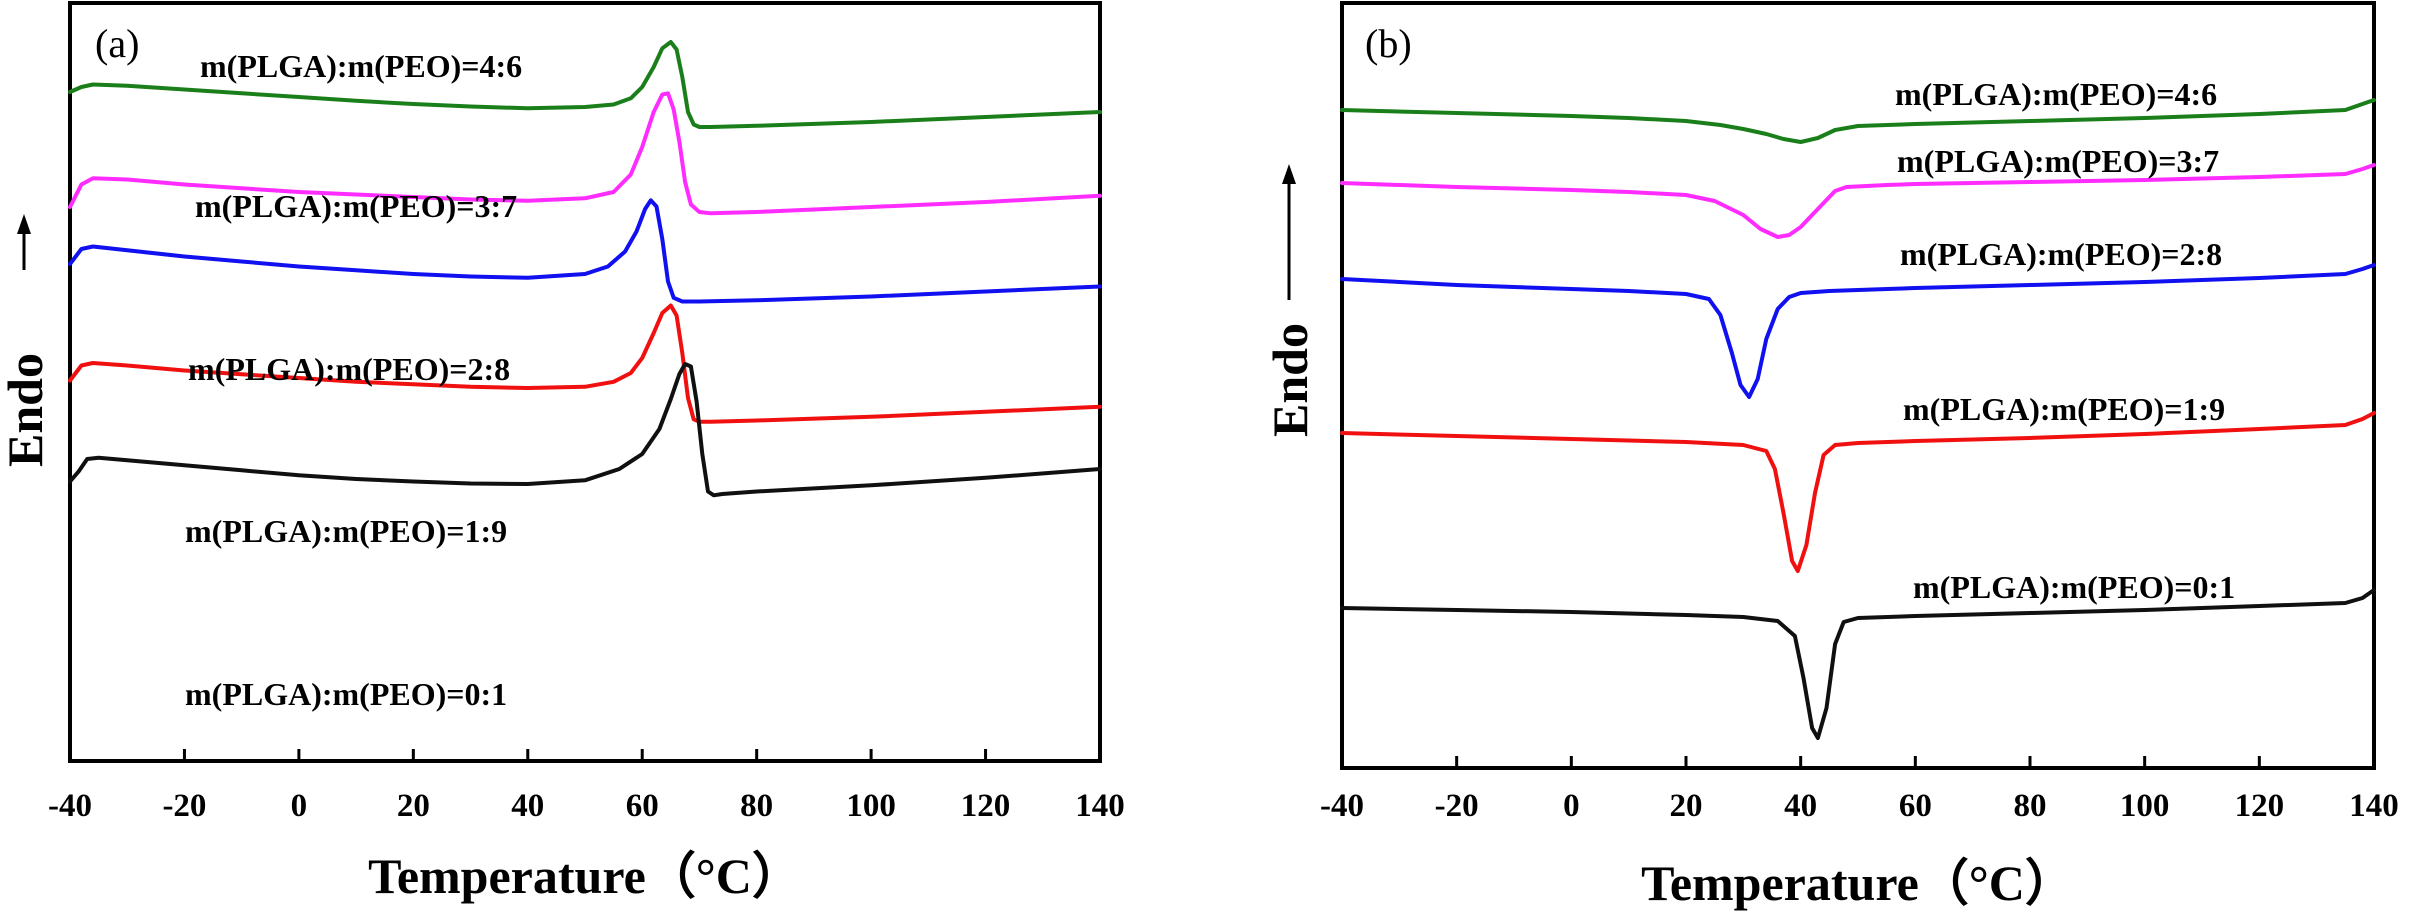 Image resolution: width=2409 pixels, height=915 pixels. I want to click on x-tick-label-b-3: 20, so click(1686, 806).